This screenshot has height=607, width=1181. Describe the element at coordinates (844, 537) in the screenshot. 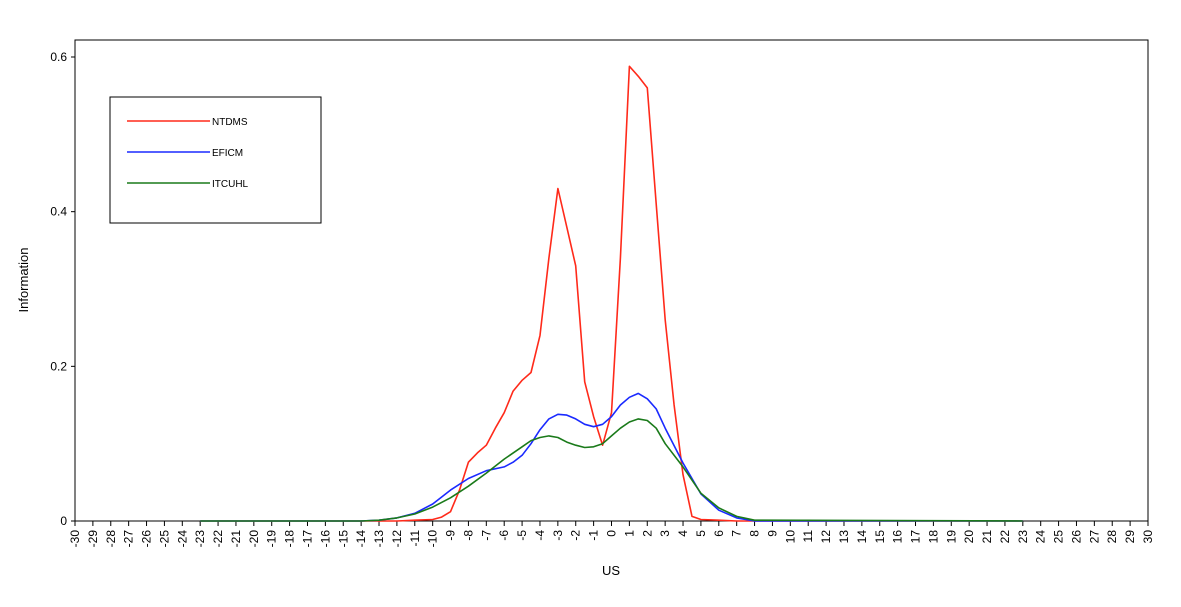

I see `x-tick-label: 13` at that location.